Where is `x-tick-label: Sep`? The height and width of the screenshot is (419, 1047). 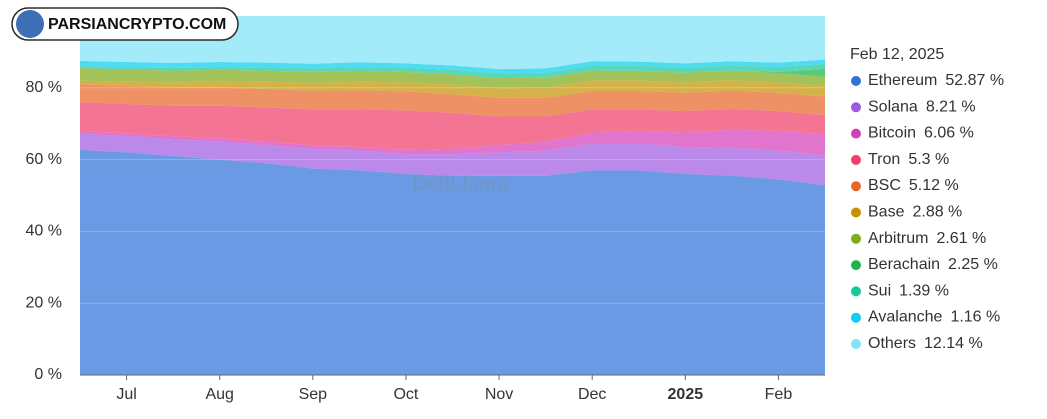
x-tick-label: Sep is located at coordinates (313, 394).